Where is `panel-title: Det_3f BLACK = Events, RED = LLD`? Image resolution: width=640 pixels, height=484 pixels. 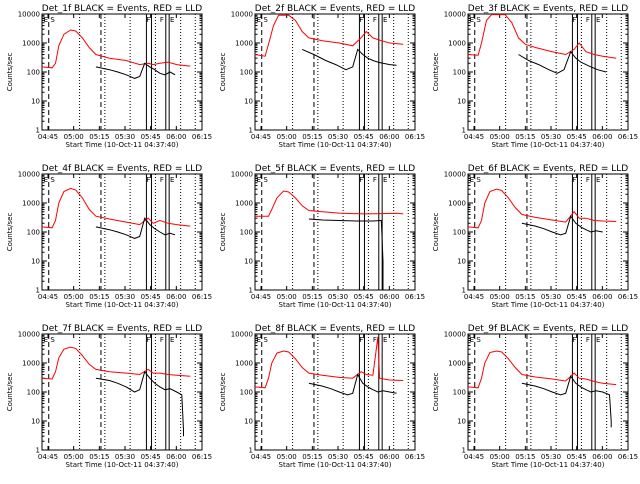
panel-title: Det_3f BLACK = Events, RED = LLD is located at coordinates (548, 9).